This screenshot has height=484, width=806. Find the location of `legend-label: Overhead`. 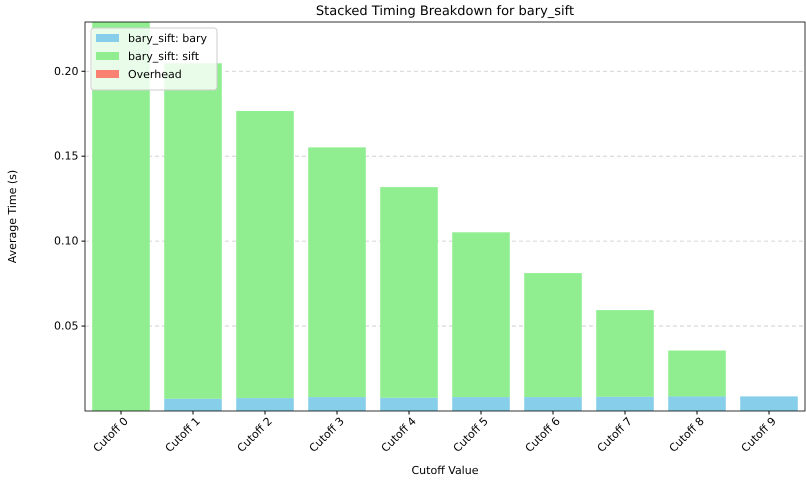

legend-label: Overhead is located at coordinates (155, 74).